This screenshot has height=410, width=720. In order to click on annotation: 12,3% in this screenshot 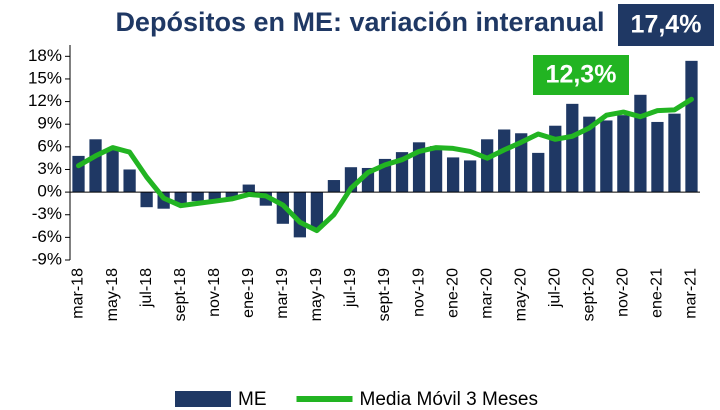, I will do `click(581, 75)`.